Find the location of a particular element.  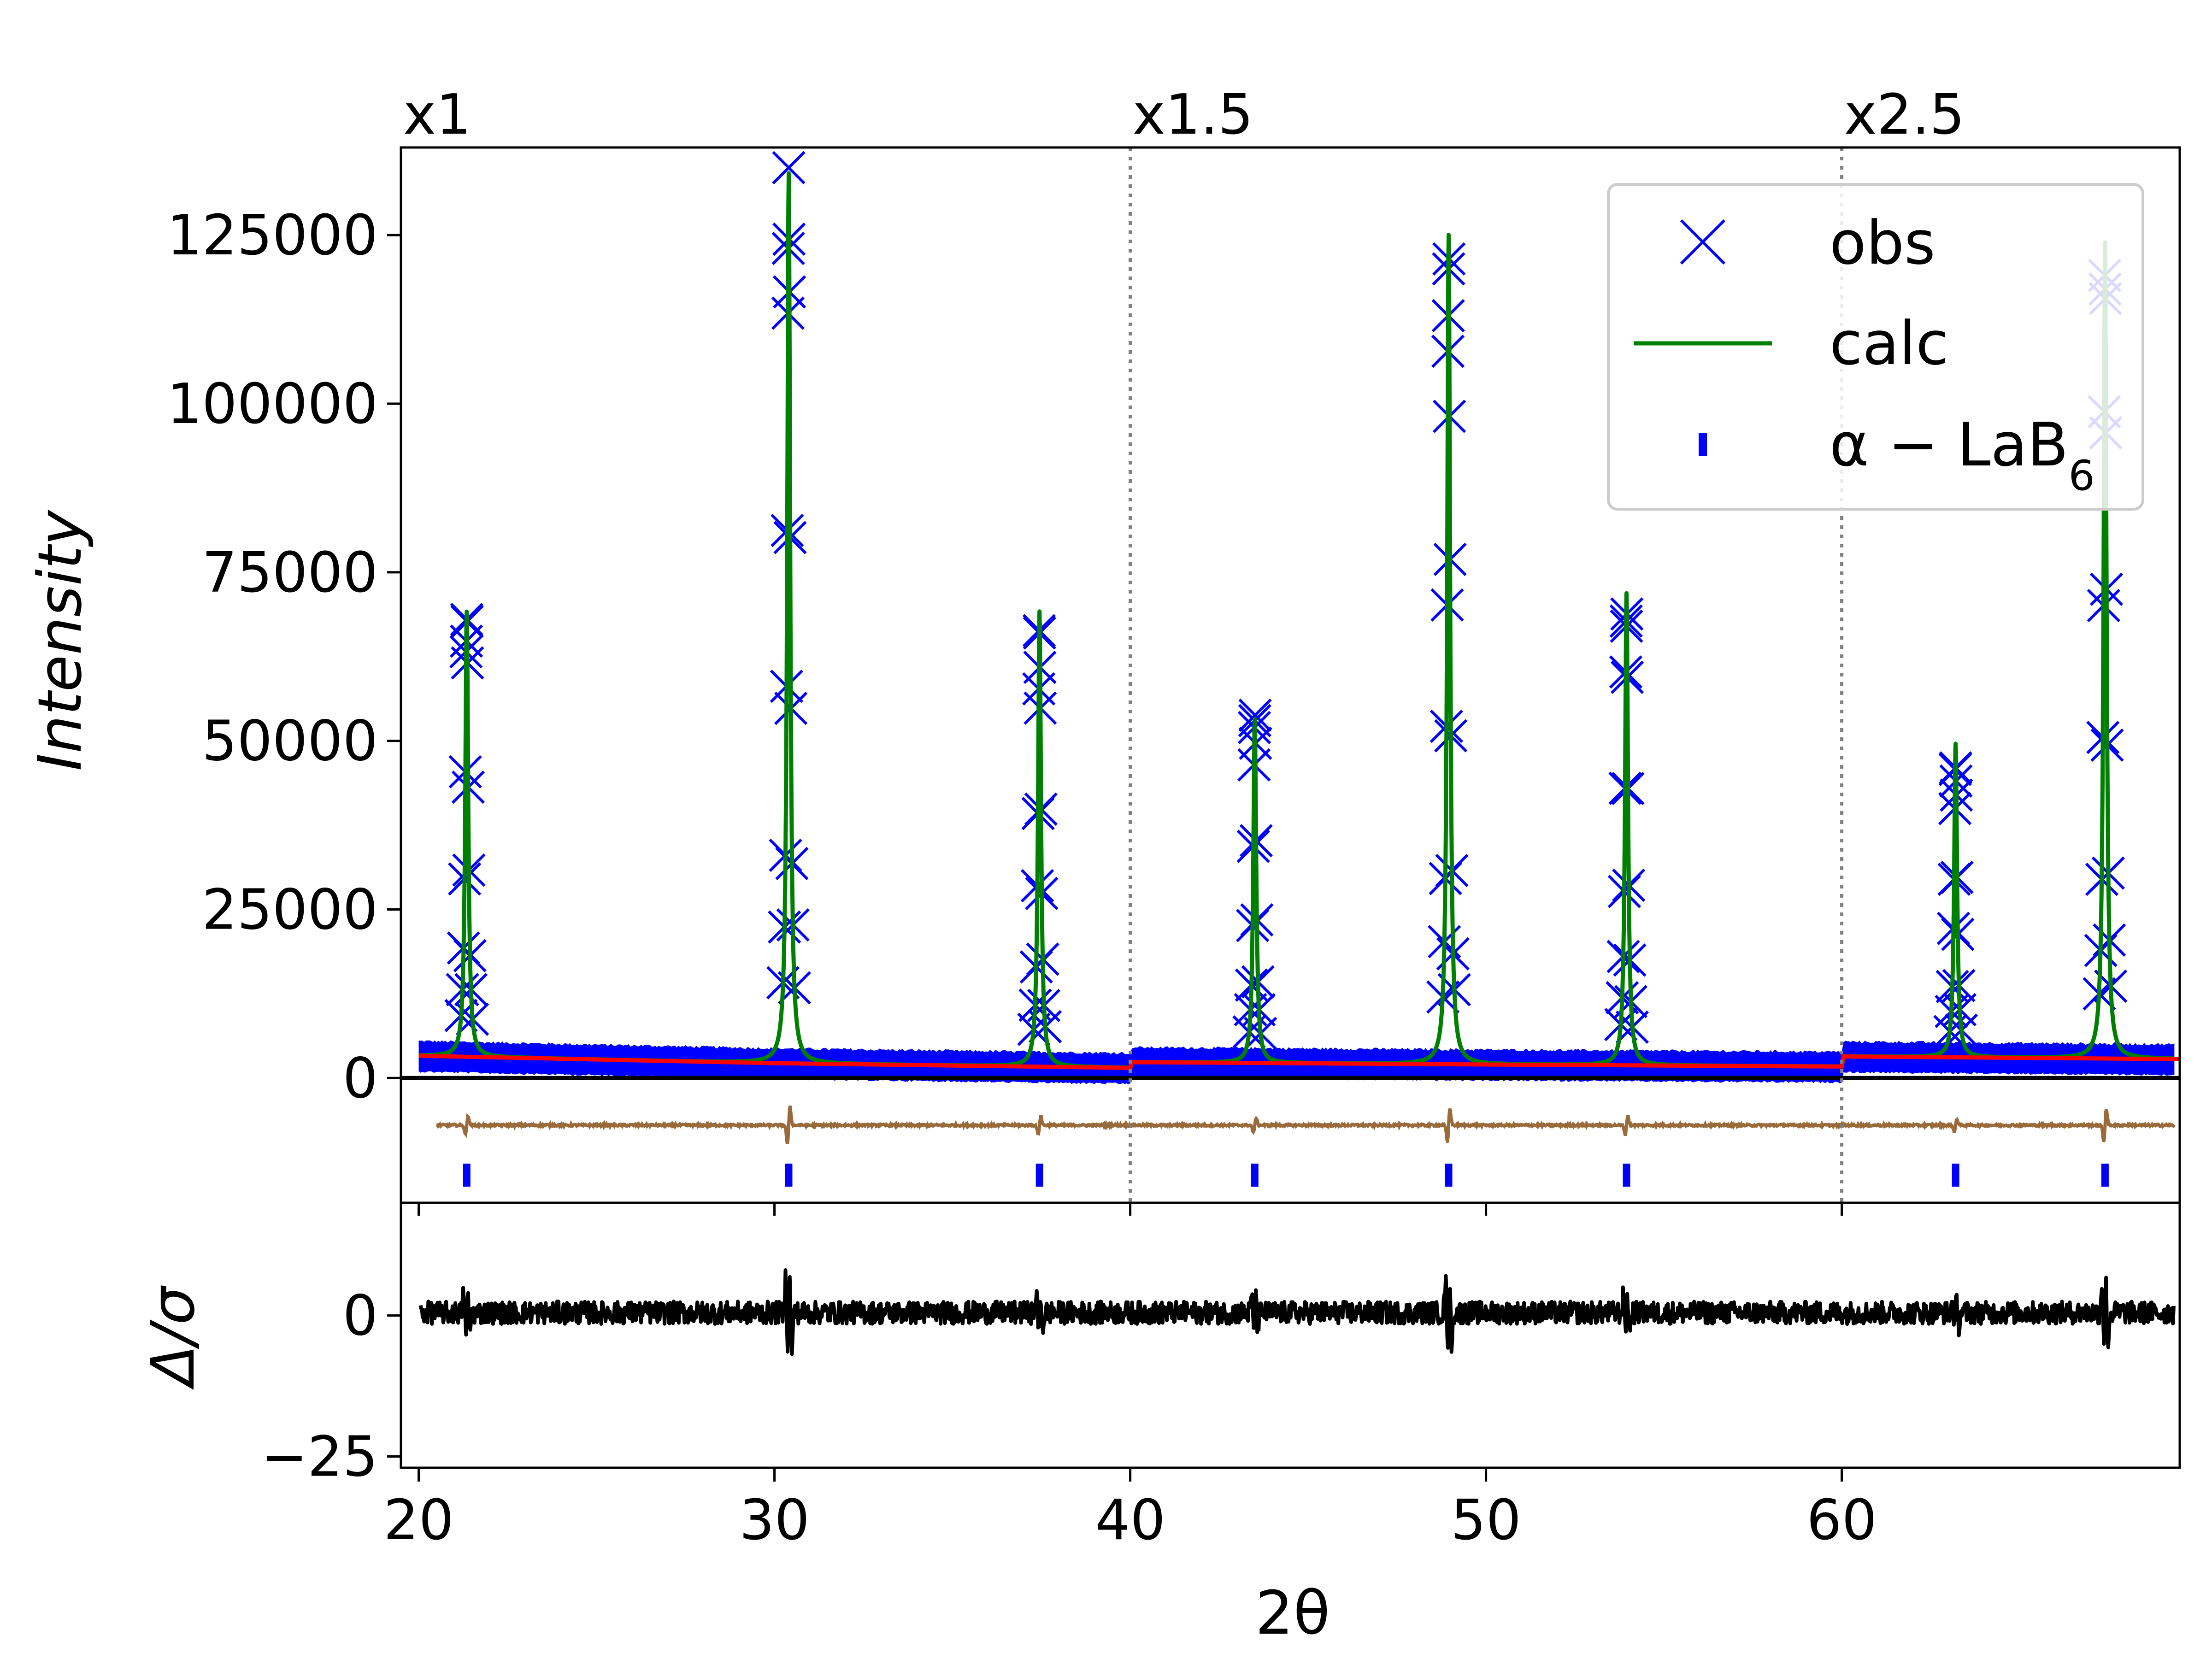

y-axis-label-top: Intensity is located at coordinates (60, 640).